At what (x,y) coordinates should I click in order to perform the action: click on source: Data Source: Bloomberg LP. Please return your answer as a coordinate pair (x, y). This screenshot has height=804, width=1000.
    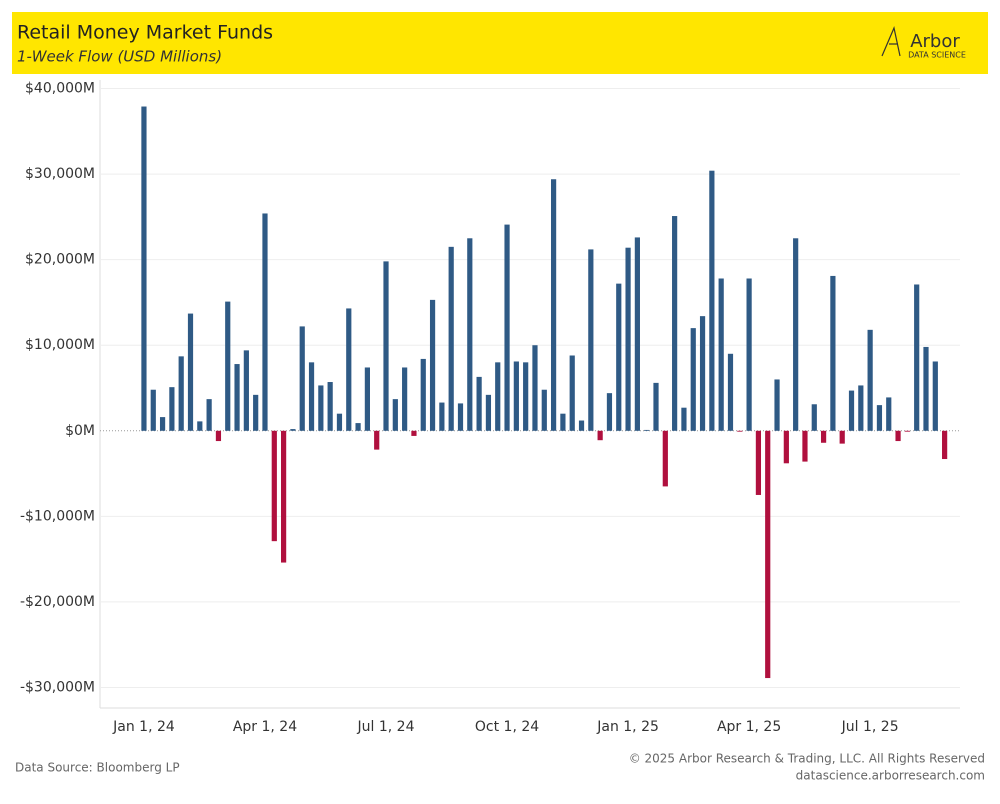
    Looking at the image, I should click on (97, 768).